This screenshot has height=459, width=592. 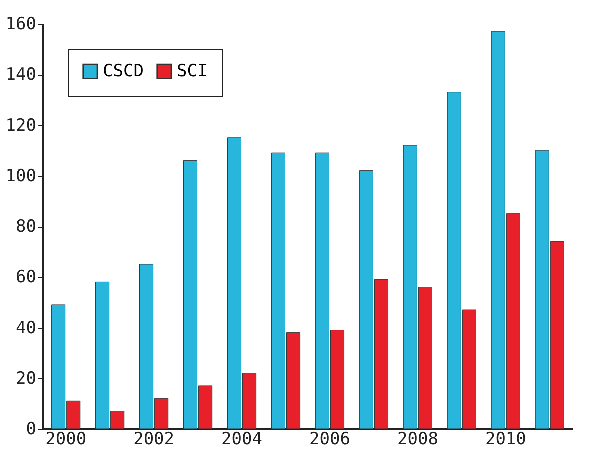 What do you see at coordinates (242, 440) in the screenshot?
I see `x-tick-label: 2004` at bounding box center [242, 440].